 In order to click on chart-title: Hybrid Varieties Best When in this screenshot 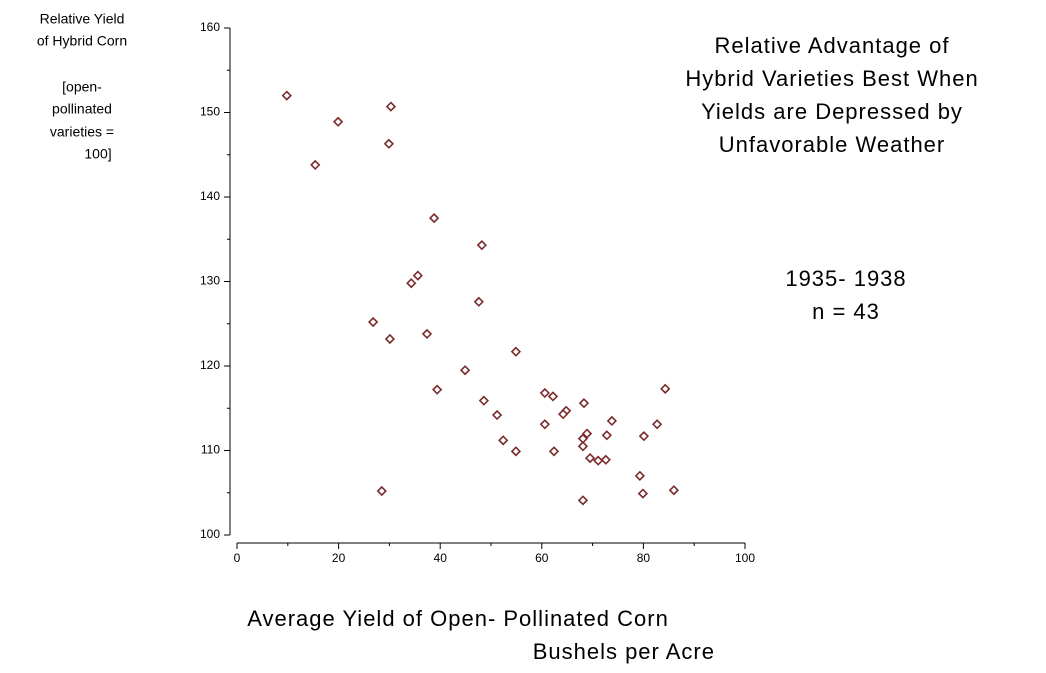, I will do `click(831, 78)`.